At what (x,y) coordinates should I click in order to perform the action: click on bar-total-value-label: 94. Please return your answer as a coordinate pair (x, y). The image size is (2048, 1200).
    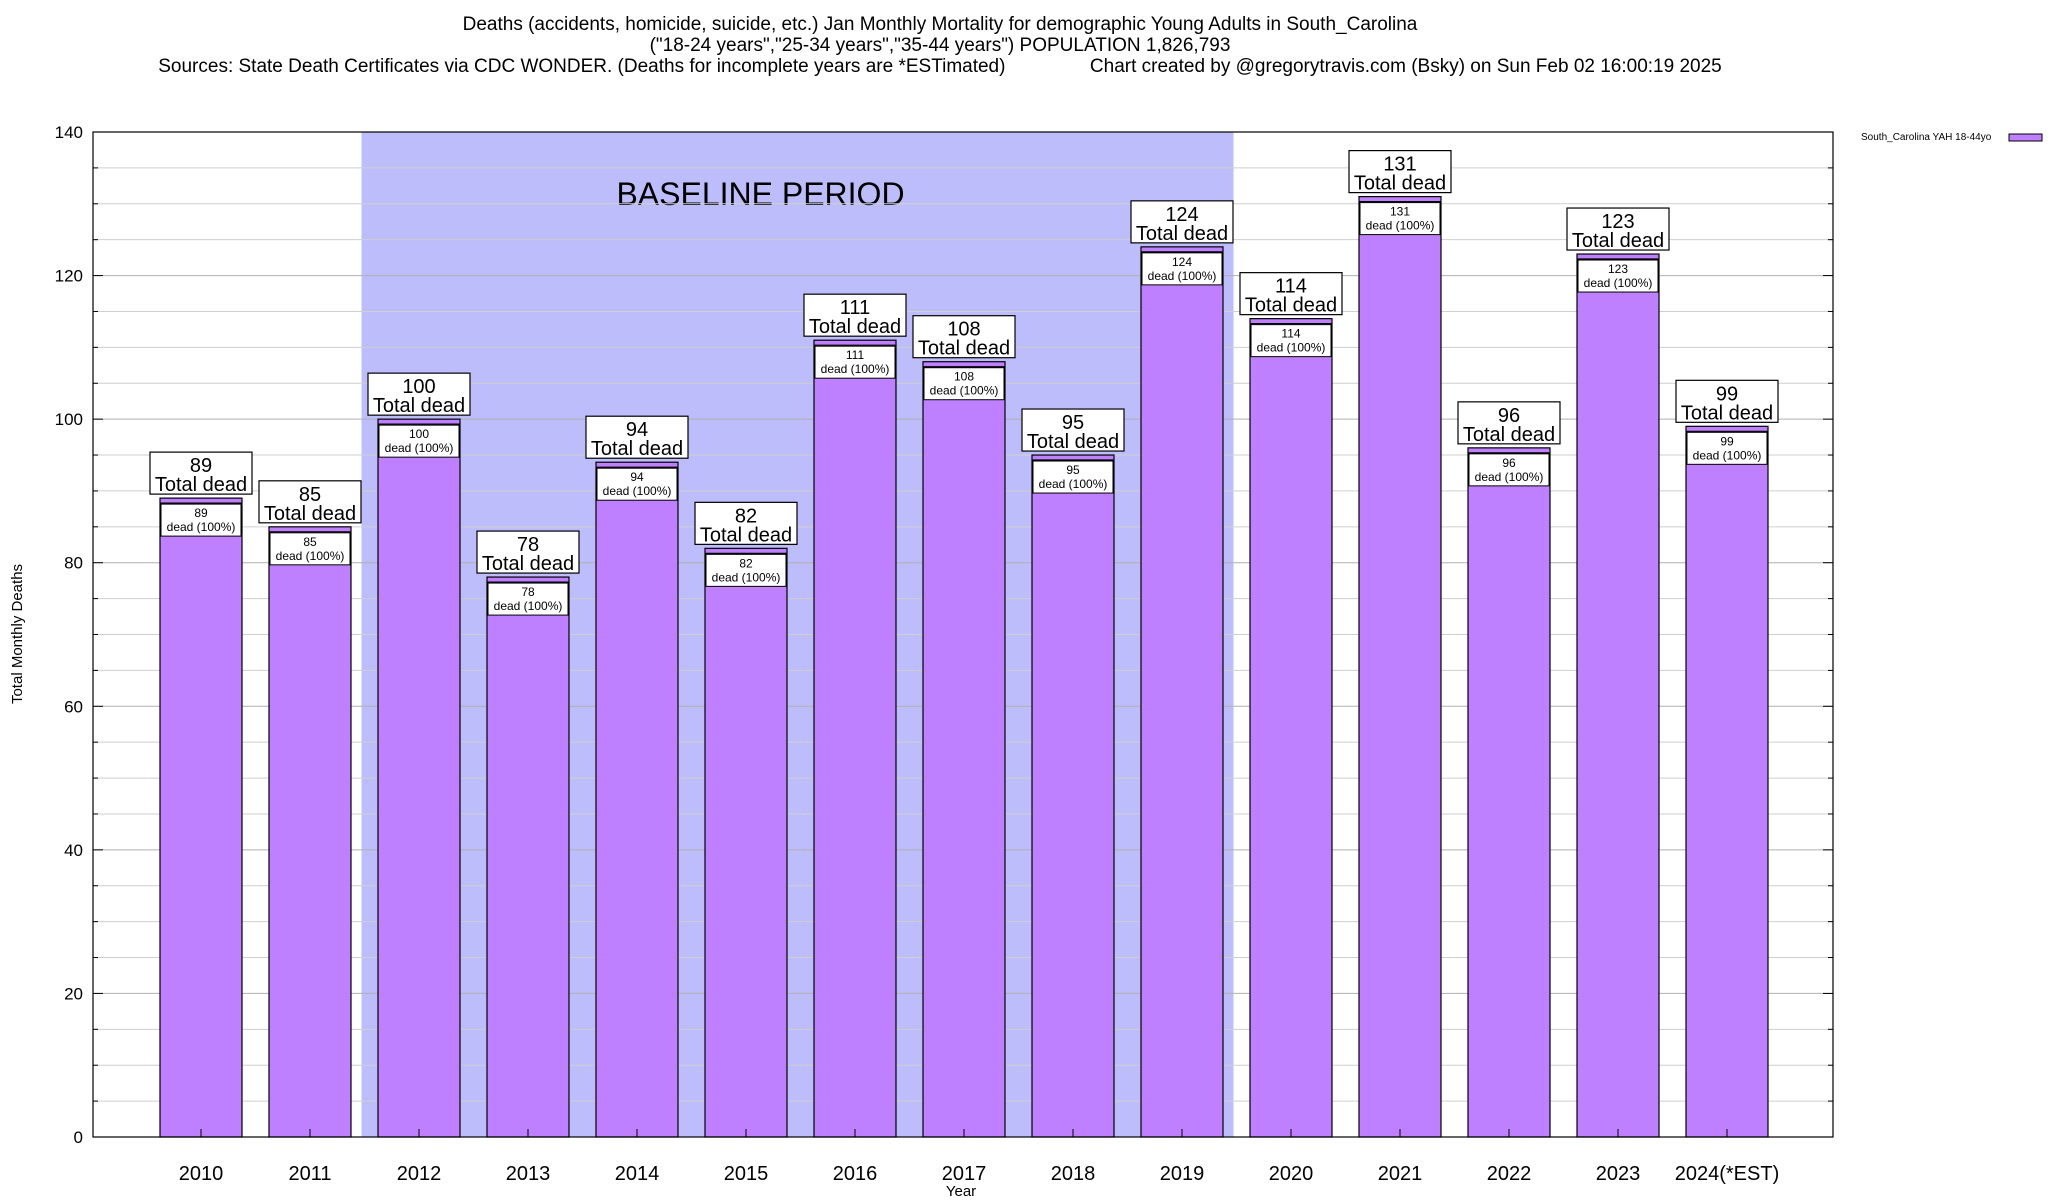
    Looking at the image, I should click on (637, 430).